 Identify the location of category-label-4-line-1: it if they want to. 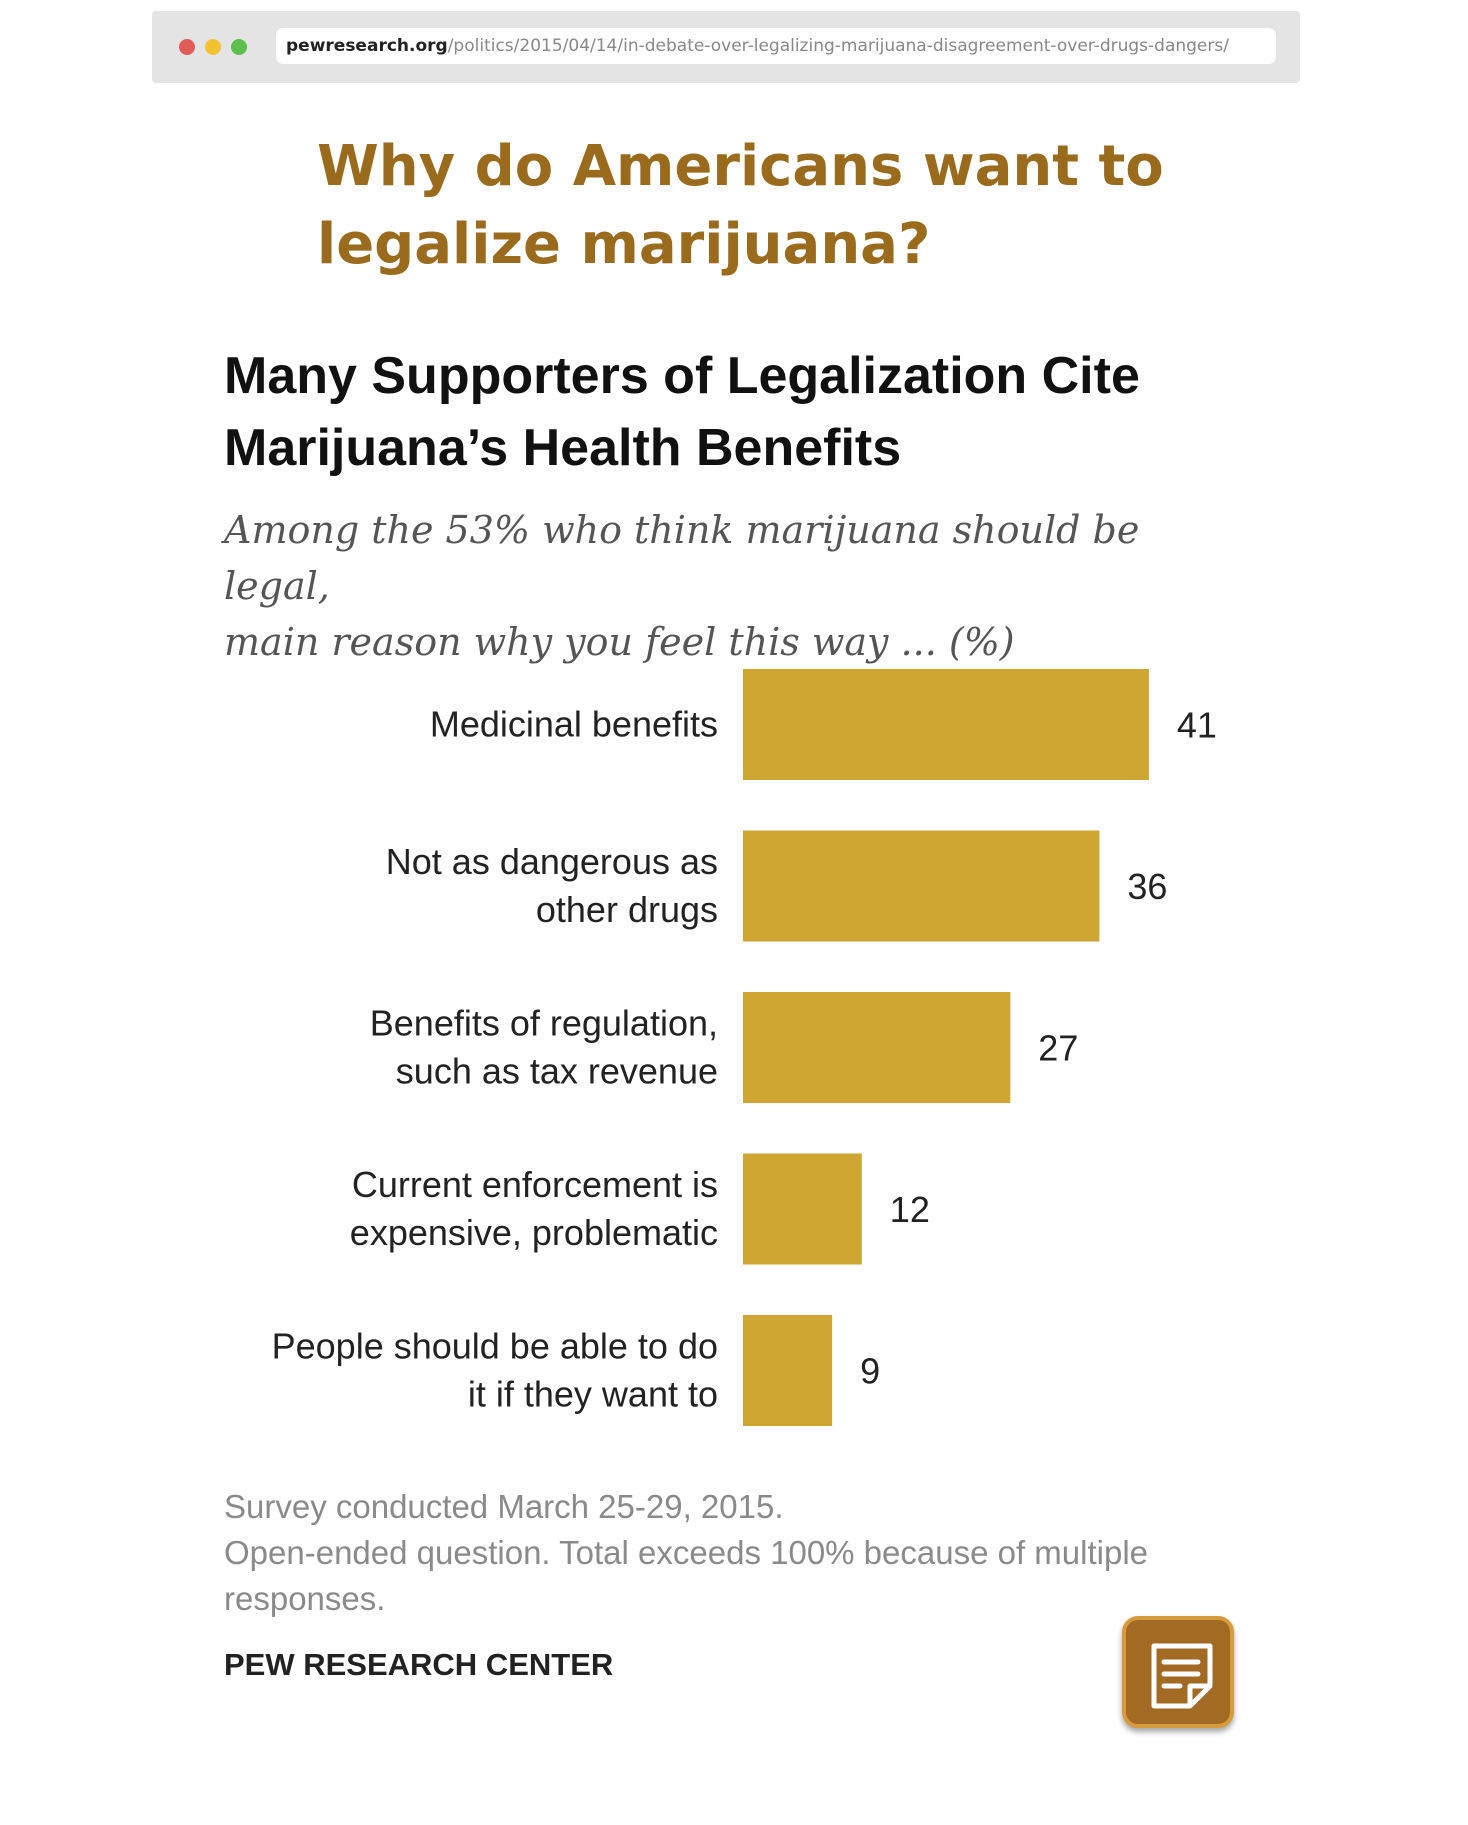
(593, 1394).